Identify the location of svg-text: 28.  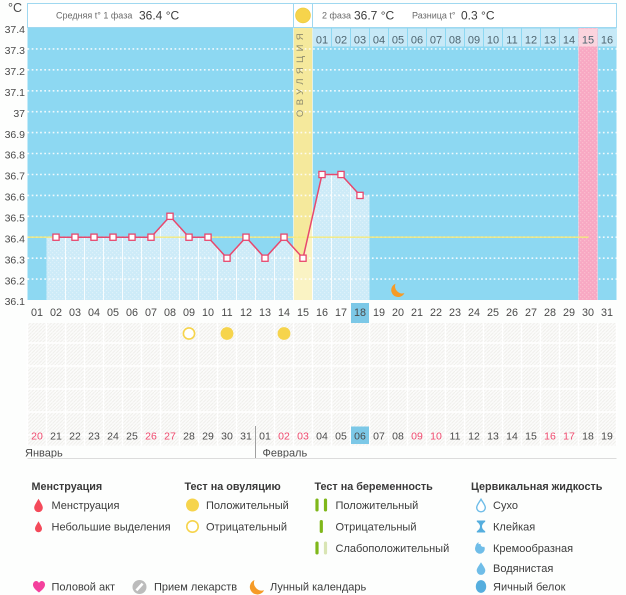
(189, 437).